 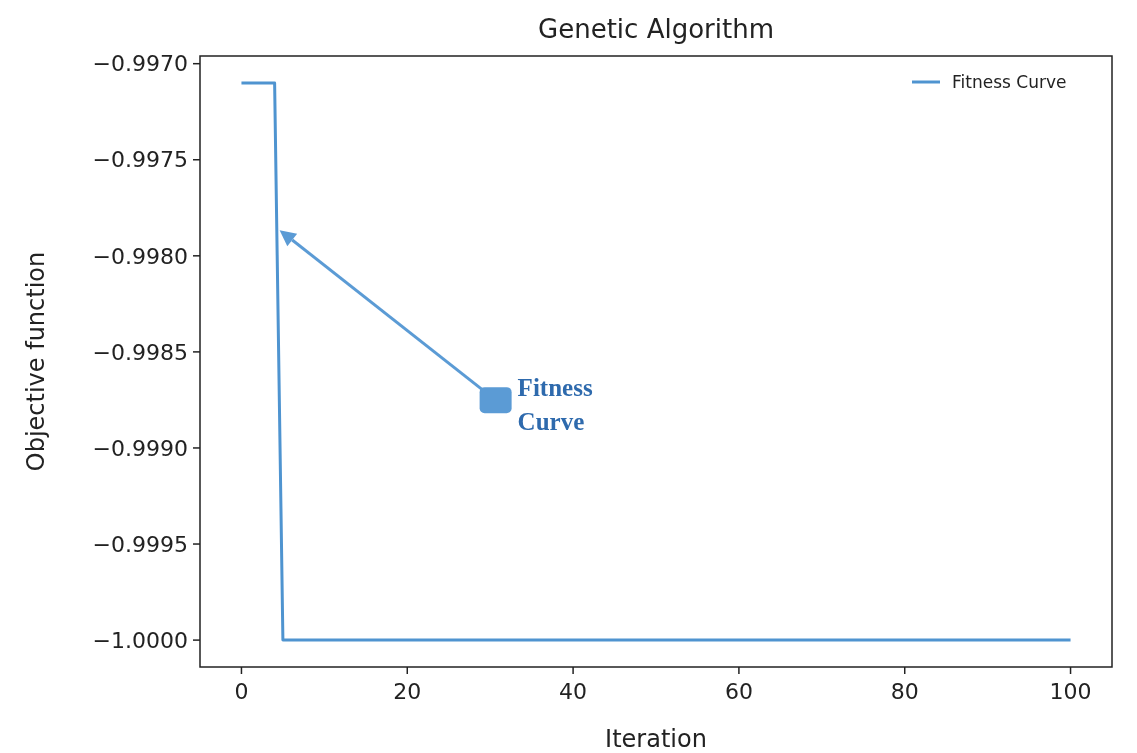 I want to click on y-tick-label: −1.0000, so click(x=140, y=640).